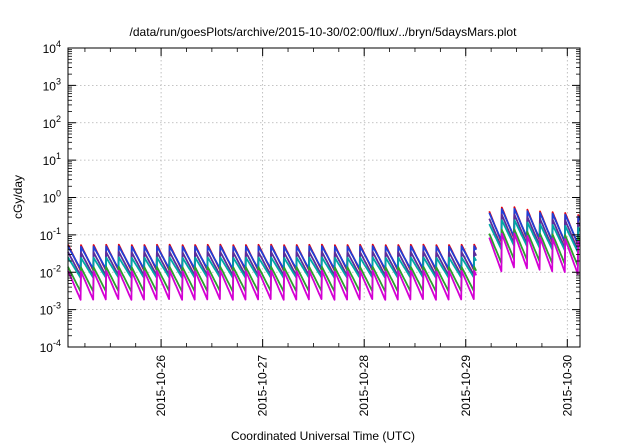 This screenshot has width=640, height=448. What do you see at coordinates (18, 197) in the screenshot?
I see `y-axis-label: cGy/day` at bounding box center [18, 197].